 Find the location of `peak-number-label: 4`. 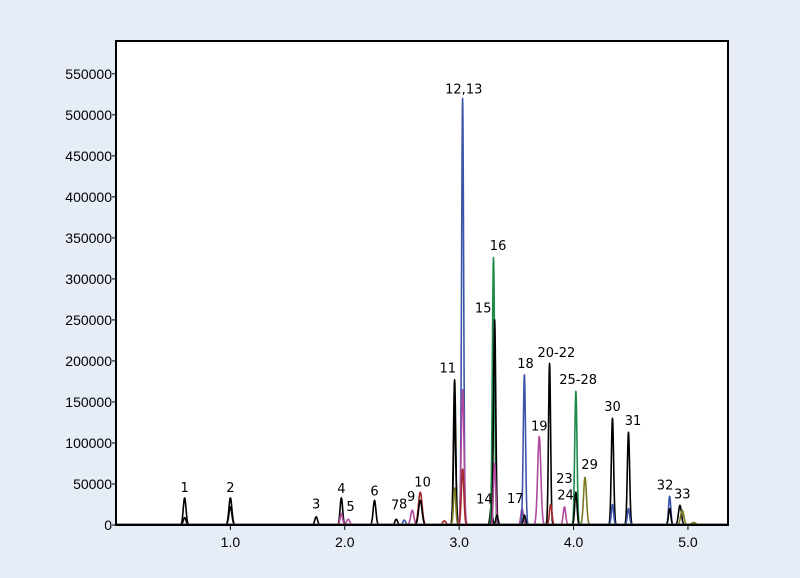

peak-number-label: 4 is located at coordinates (341, 489).